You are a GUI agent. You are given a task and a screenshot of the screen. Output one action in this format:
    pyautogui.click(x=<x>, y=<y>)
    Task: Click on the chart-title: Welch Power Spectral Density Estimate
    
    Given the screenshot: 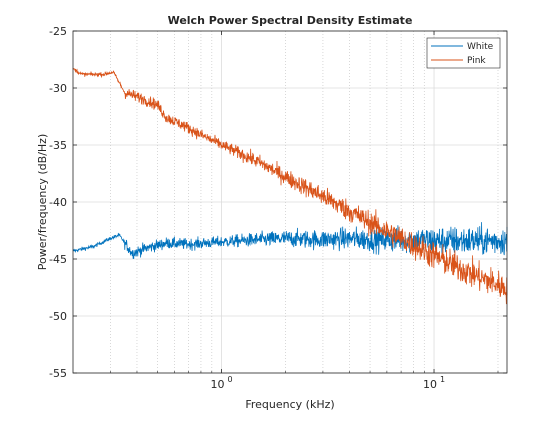 What is the action you would take?
    pyautogui.click(x=290, y=20)
    